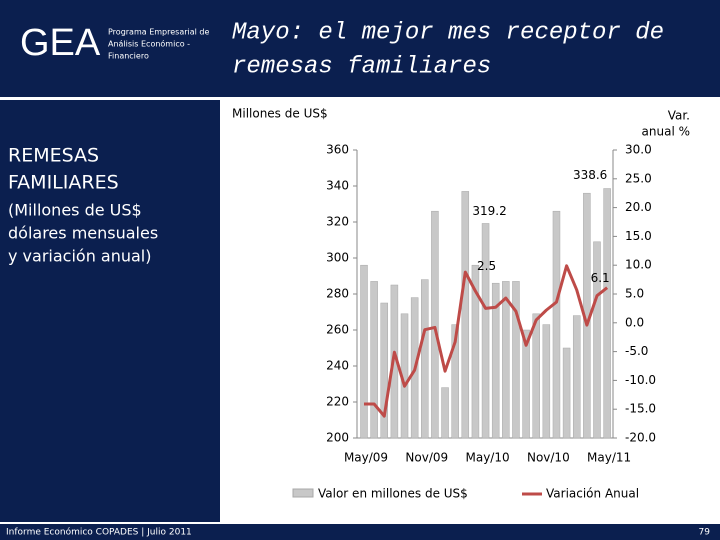  Describe the element at coordinates (393, 494) in the screenshot. I see `legend-label: Valor en millones de US$` at that location.